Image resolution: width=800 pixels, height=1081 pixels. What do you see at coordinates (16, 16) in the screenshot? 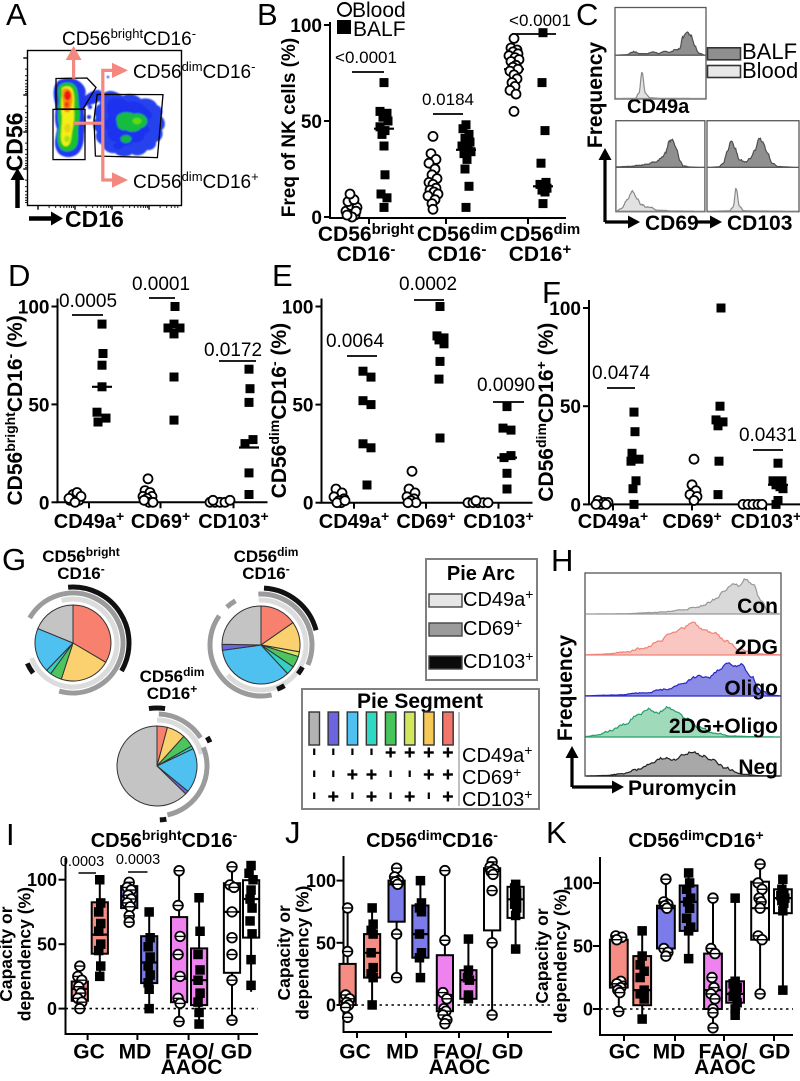
I see `svg-text: A` at bounding box center [16, 16].